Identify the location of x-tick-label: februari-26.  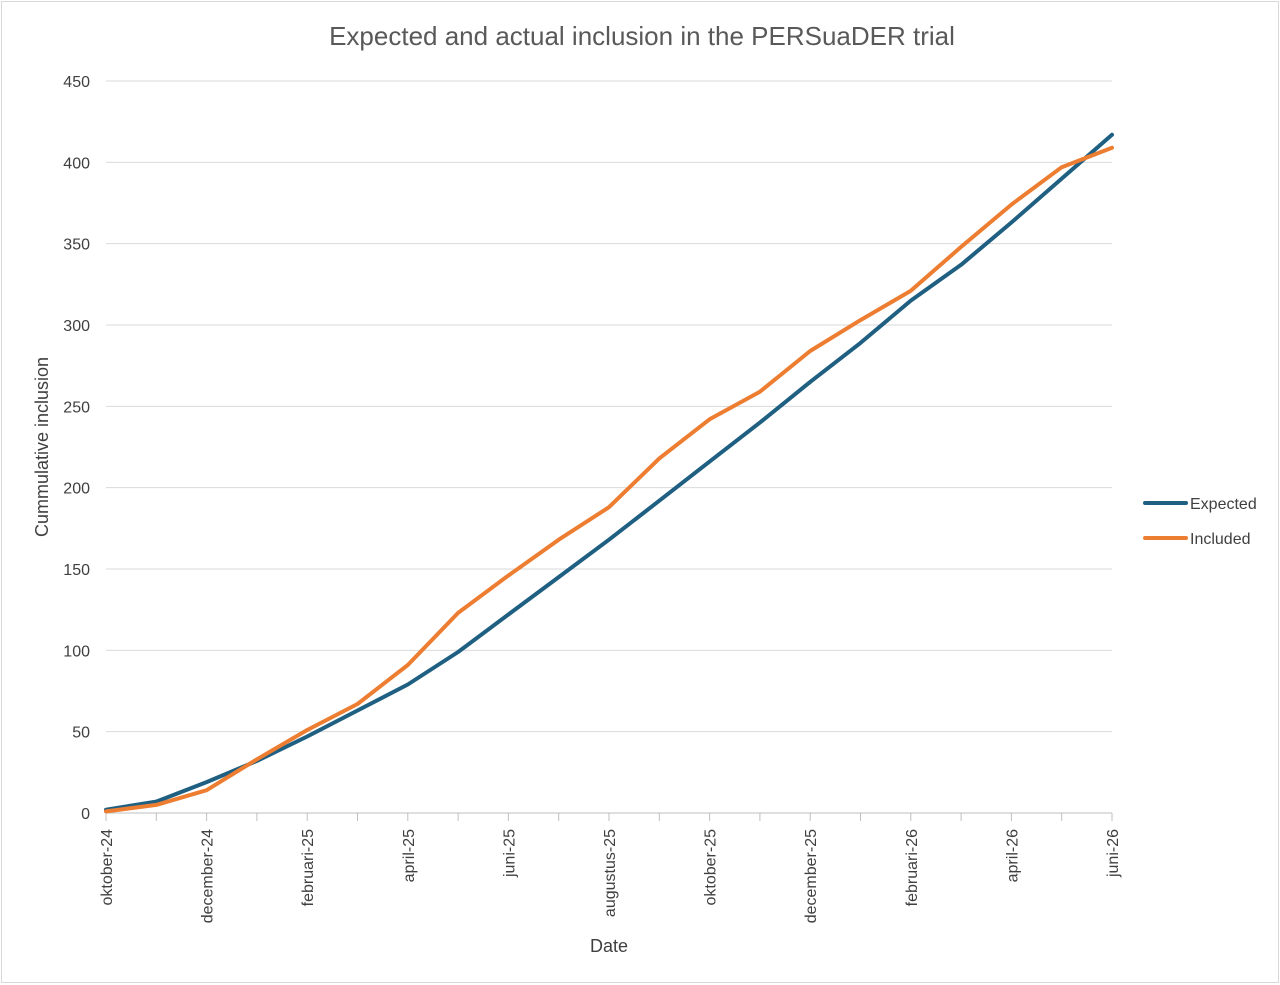
(912, 867).